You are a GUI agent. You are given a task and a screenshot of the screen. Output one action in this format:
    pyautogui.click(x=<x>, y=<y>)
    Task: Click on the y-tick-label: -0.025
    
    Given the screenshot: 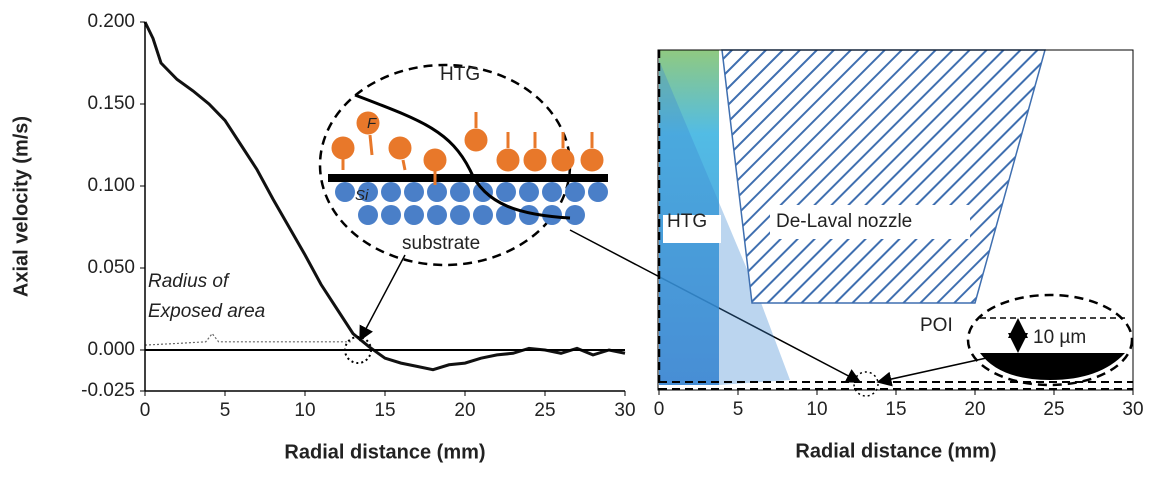 What is the action you would take?
    pyautogui.click(x=108, y=390)
    